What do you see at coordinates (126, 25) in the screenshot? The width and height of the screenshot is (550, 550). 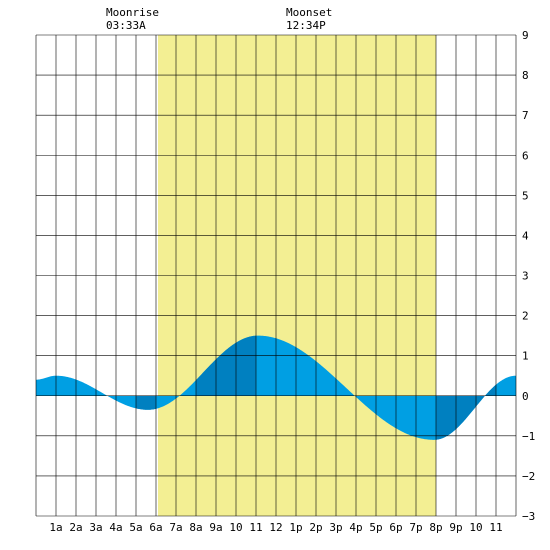 I see `moonrise-time: 03:33A` at bounding box center [126, 25].